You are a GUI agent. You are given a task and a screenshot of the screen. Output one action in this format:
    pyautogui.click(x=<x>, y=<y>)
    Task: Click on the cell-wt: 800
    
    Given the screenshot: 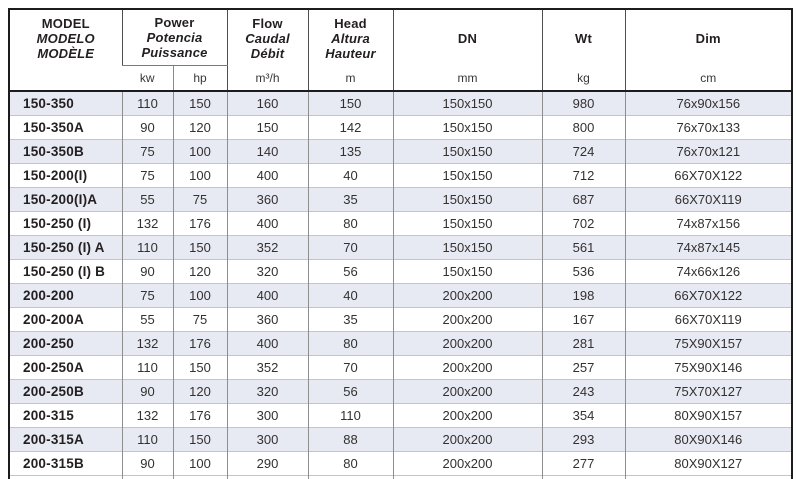 What is the action you would take?
    pyautogui.click(x=583, y=127)
    